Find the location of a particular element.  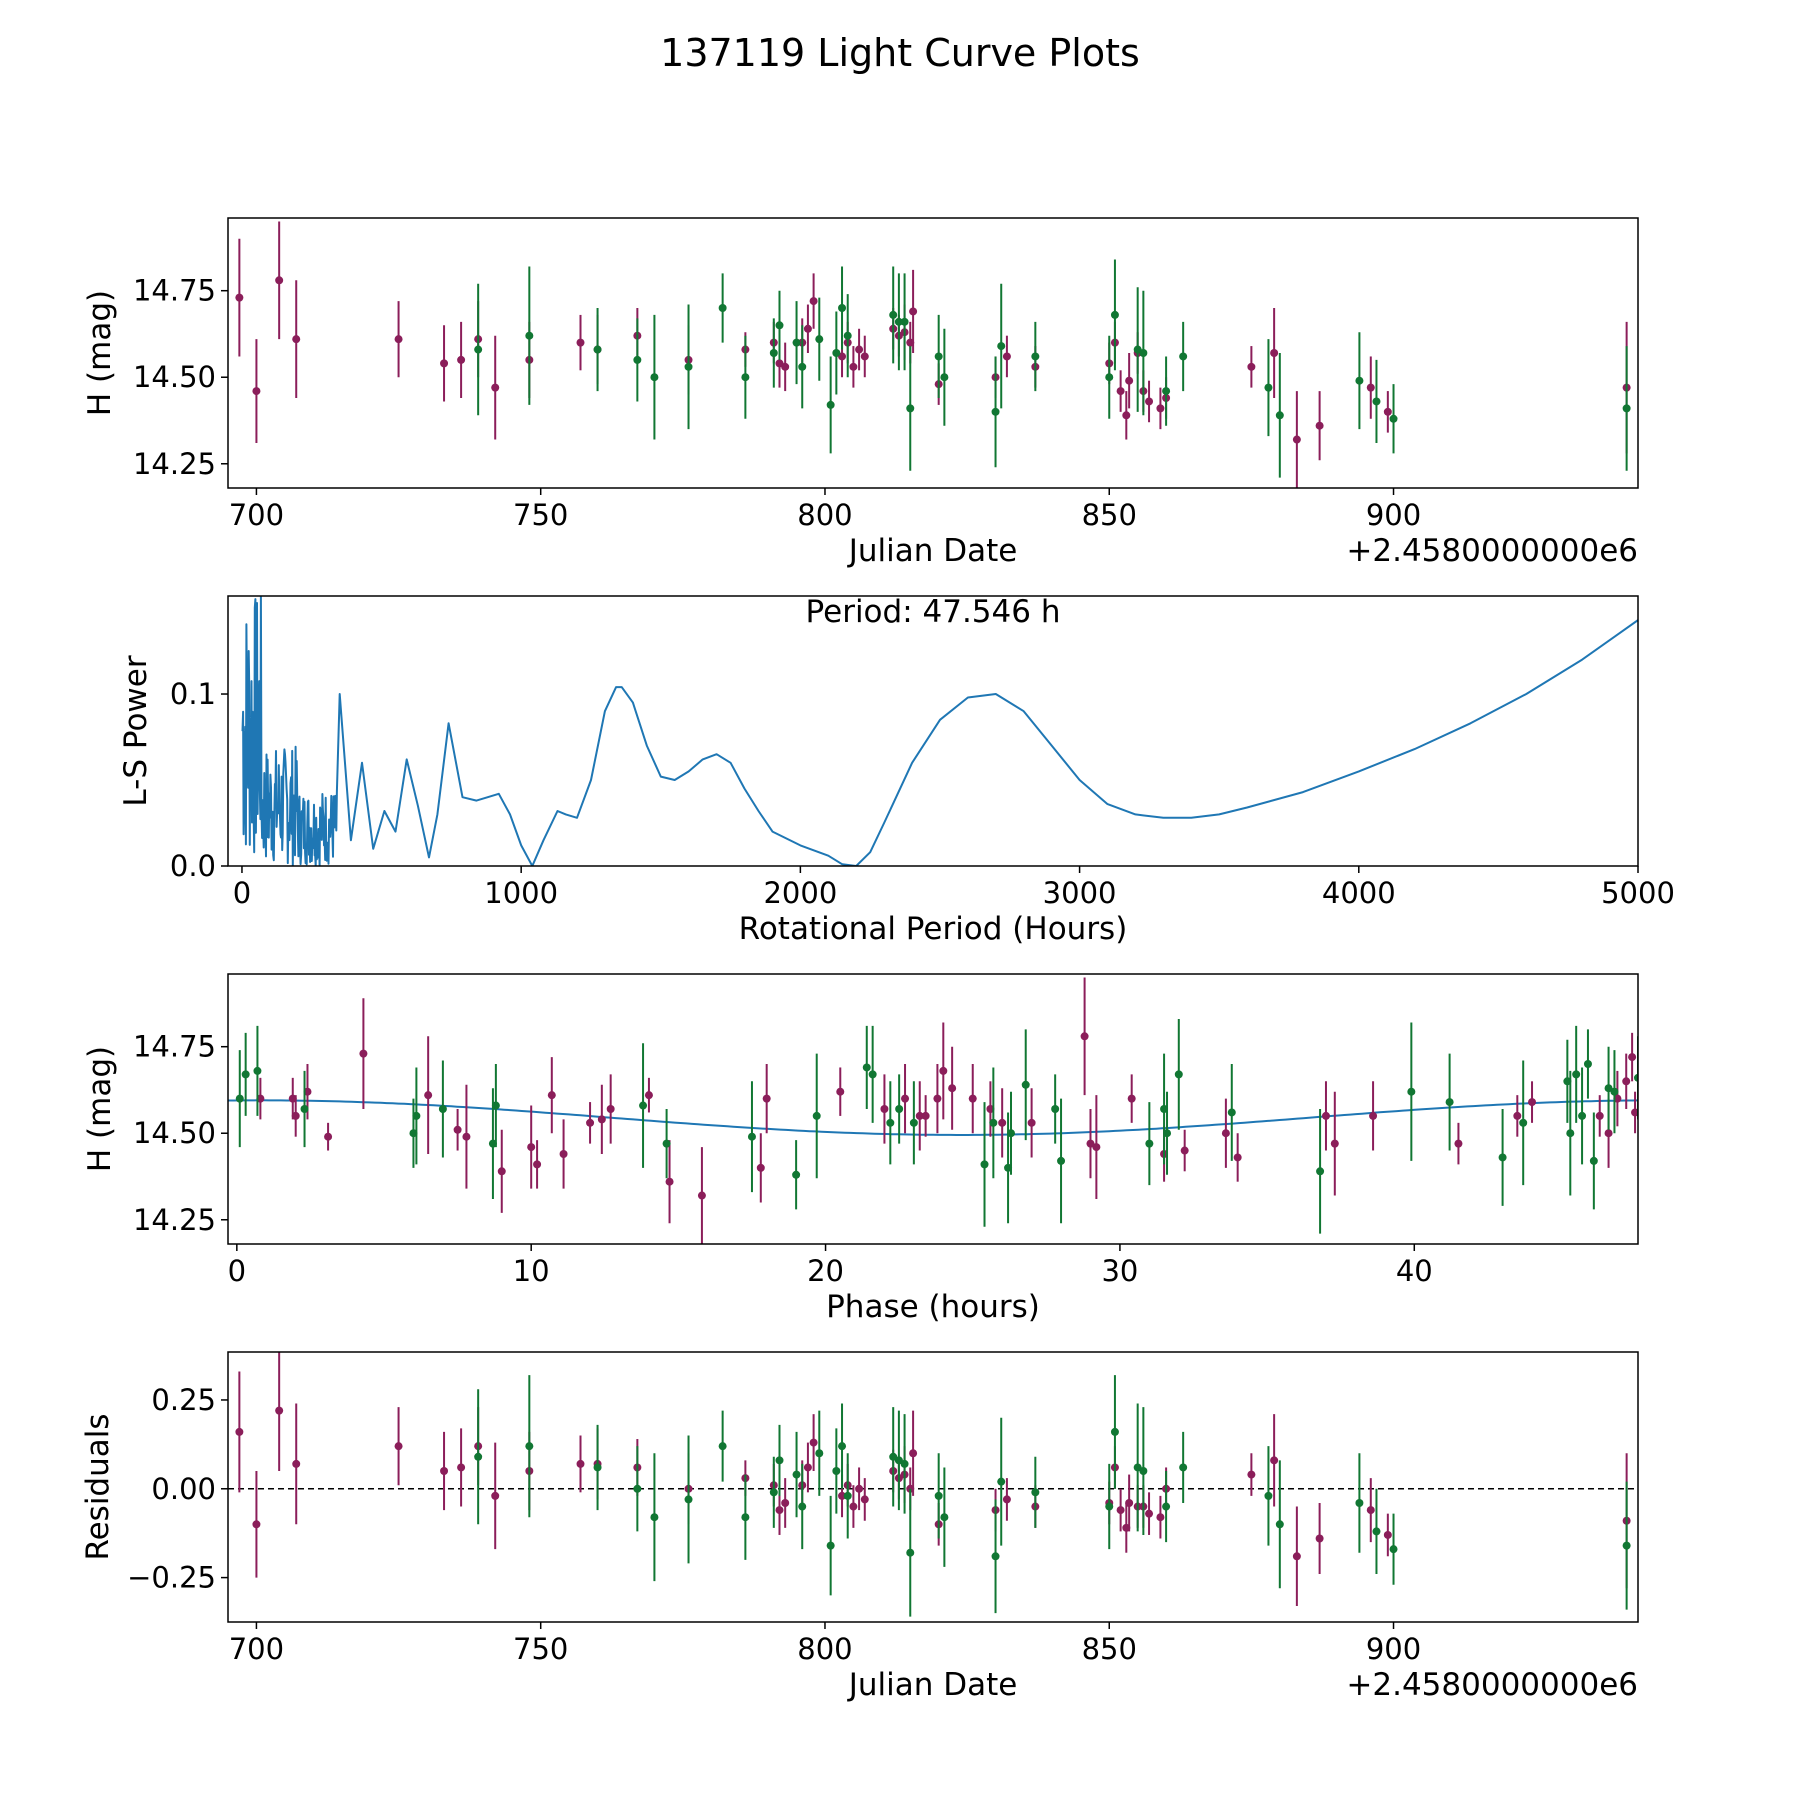

x-axis-label: Julian Date is located at coordinates (932, 1685).